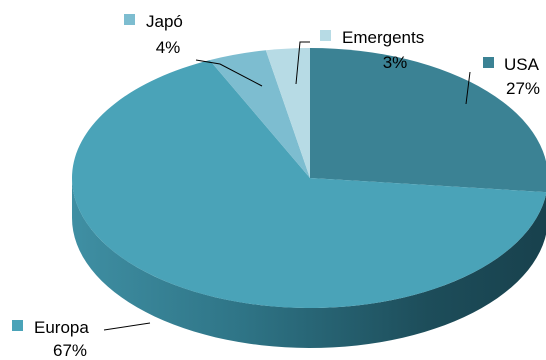 The height and width of the screenshot is (360, 546). I want to click on legend-swatch-europa, so click(17, 325).